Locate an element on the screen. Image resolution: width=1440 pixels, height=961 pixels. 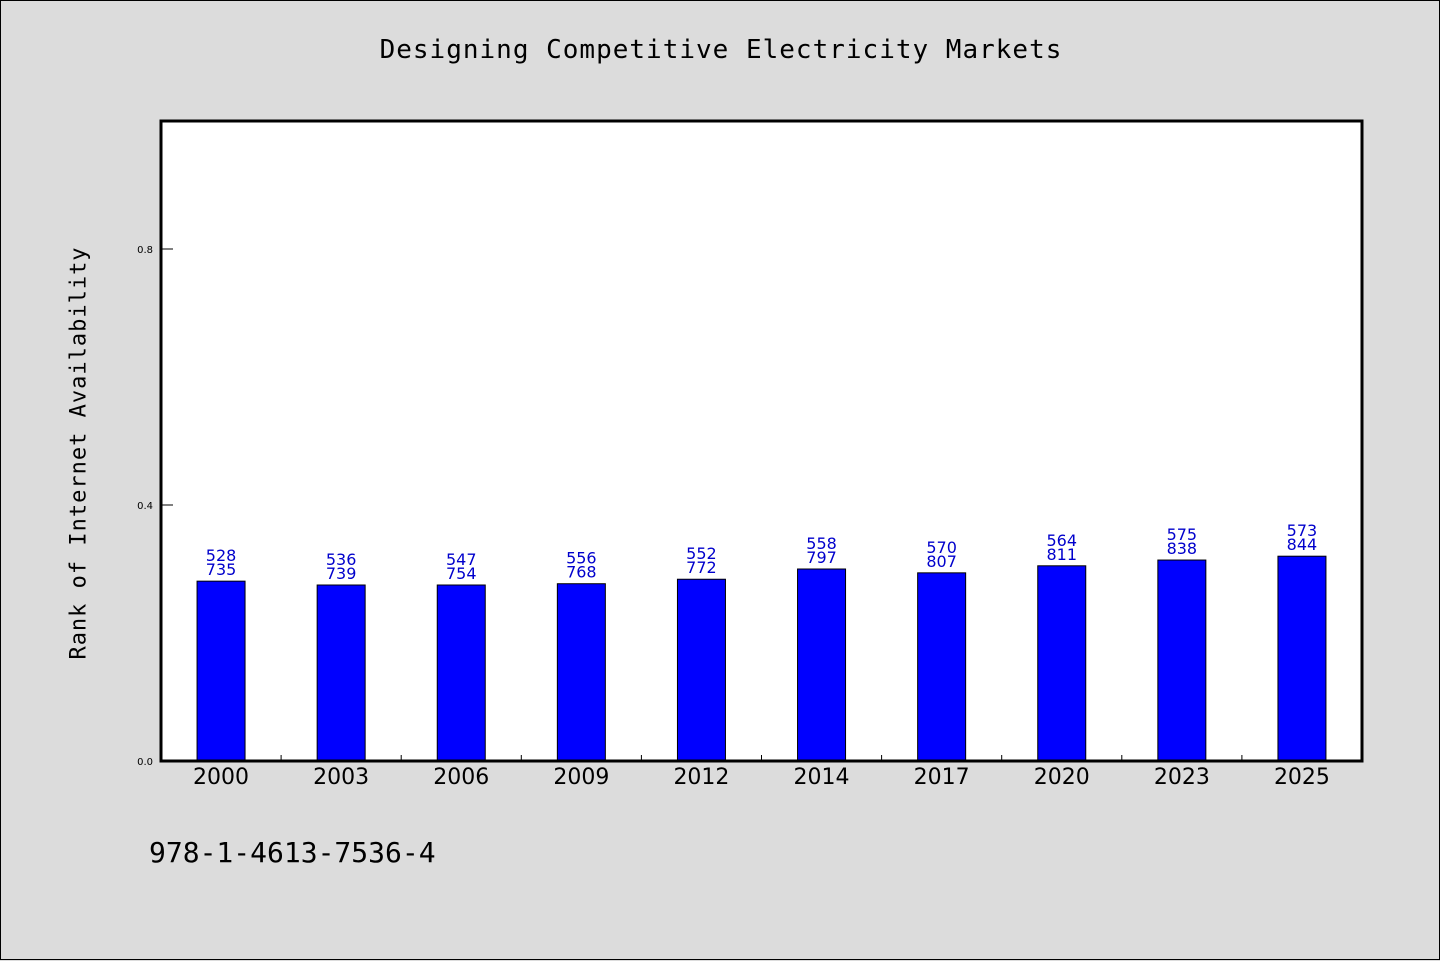
bar-label-bottom: 811 is located at coordinates (1061, 554).